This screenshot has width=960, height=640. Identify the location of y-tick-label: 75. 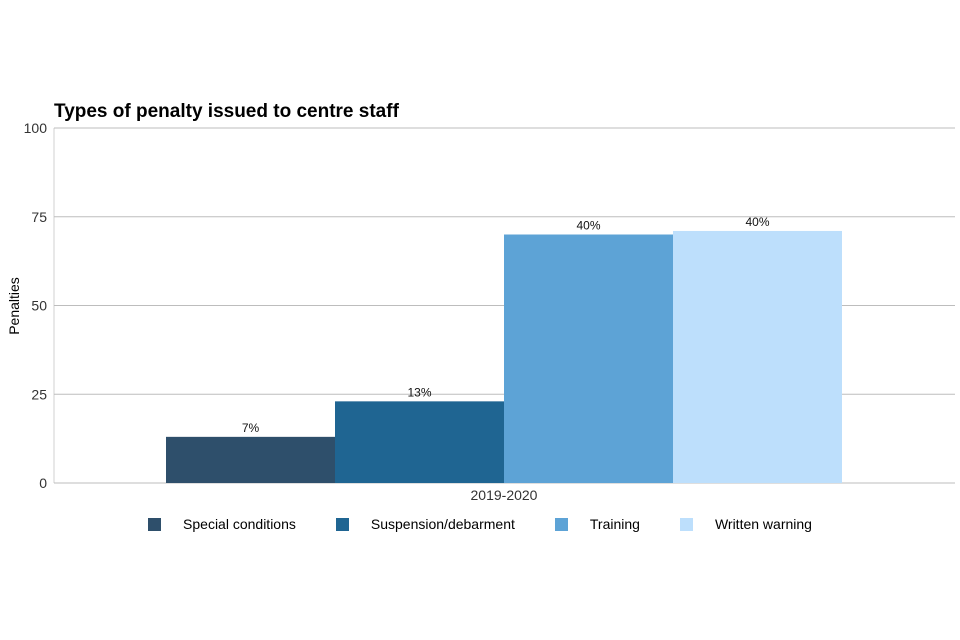
(39, 217).